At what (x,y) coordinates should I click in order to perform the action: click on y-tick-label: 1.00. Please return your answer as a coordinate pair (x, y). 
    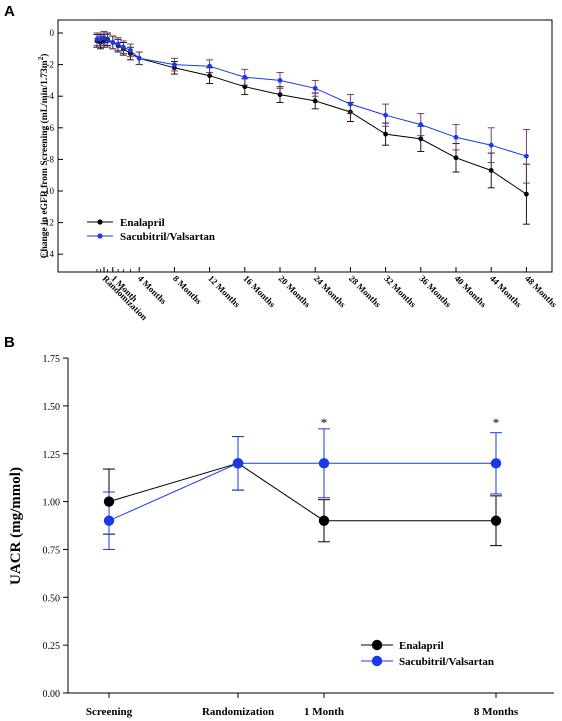
    Looking at the image, I should click on (52, 503).